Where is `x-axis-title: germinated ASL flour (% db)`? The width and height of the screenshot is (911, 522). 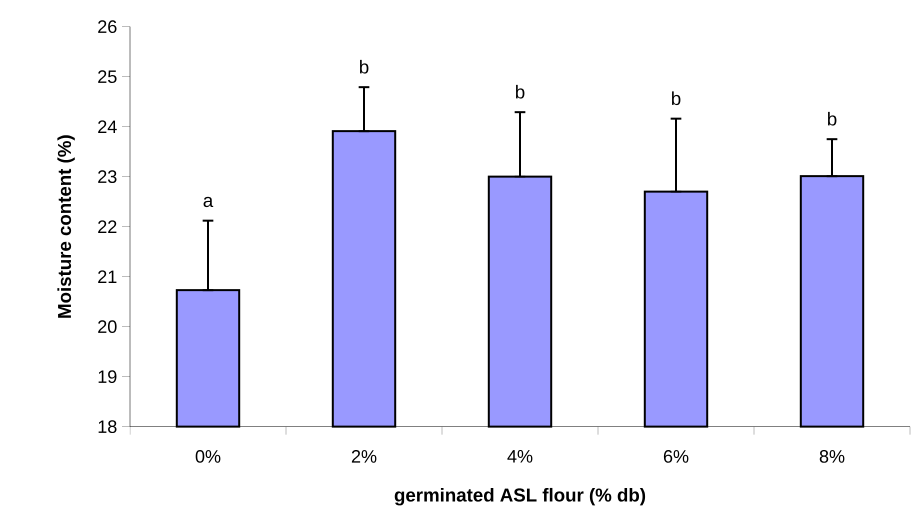 x-axis-title: germinated ASL flour (% db) is located at coordinates (520, 497).